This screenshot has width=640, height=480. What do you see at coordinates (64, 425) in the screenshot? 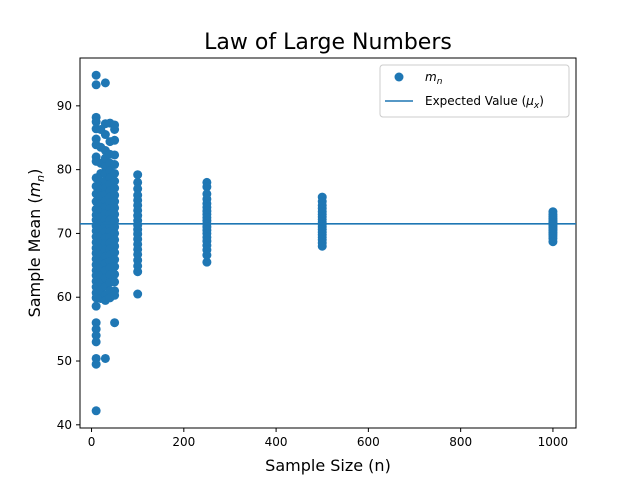
I see `y-tick-label: 40` at bounding box center [64, 425].